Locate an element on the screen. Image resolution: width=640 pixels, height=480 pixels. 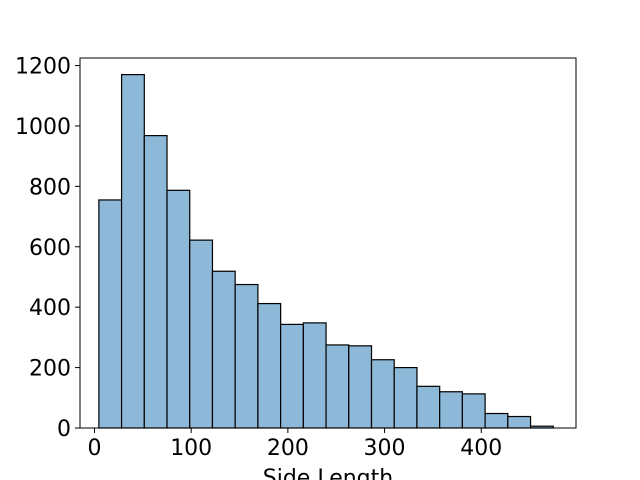
x-axis: 0 100 200 300 400 is located at coordinates (295, 444).